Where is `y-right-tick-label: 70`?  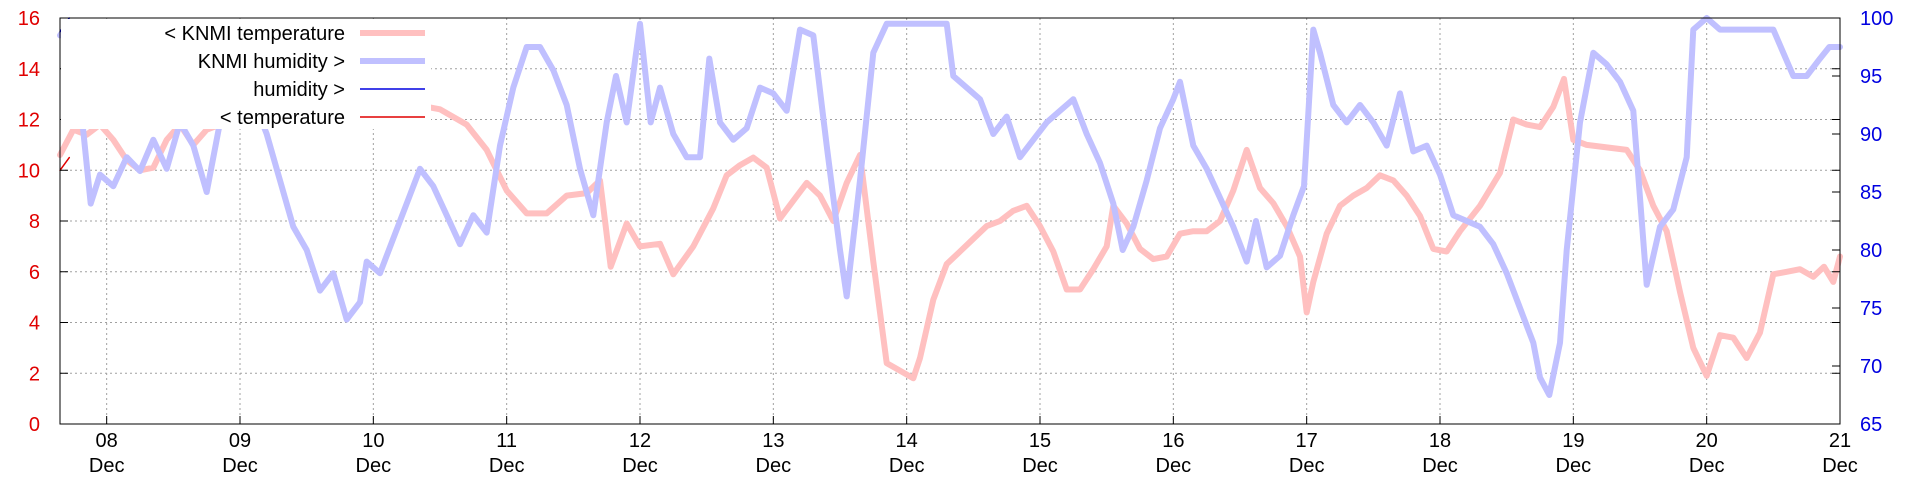
y-right-tick-label: 70 is located at coordinates (1871, 367).